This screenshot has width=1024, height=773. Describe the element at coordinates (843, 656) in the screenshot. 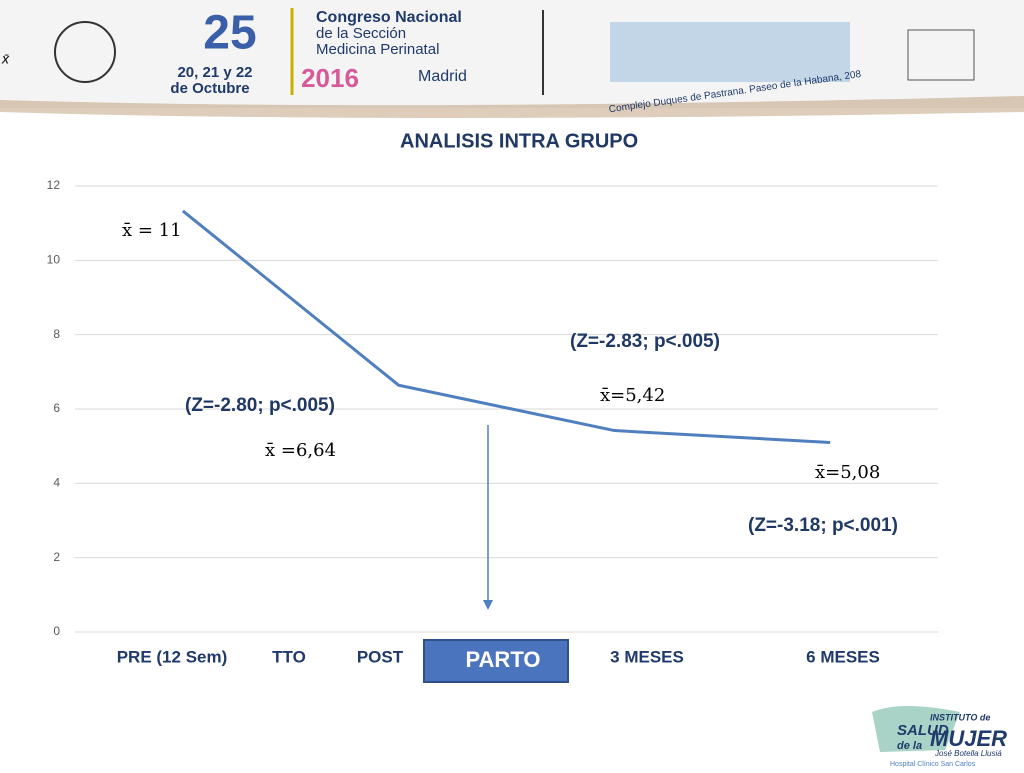

I see `x-tick-label: 6 MESES` at that location.